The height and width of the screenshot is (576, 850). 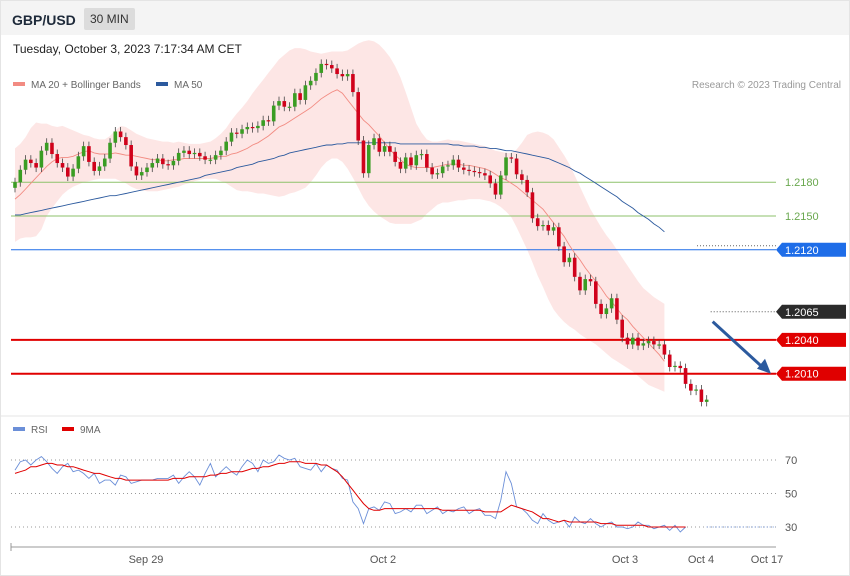 I want to click on legend-item-rsi: RSI, so click(x=30, y=430).